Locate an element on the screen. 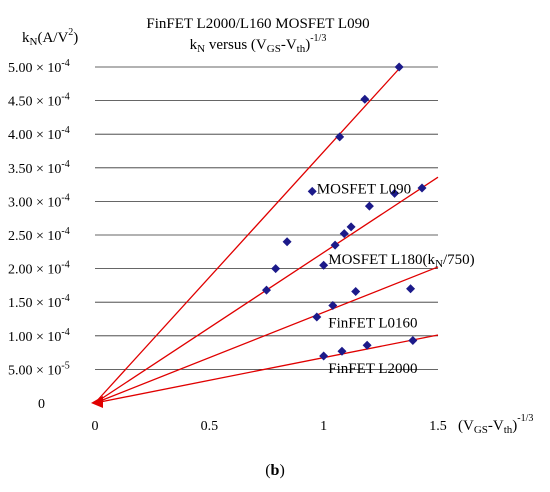 Image resolution: width=550 pixels, height=492 pixels. caption-letter: b is located at coordinates (275, 470).